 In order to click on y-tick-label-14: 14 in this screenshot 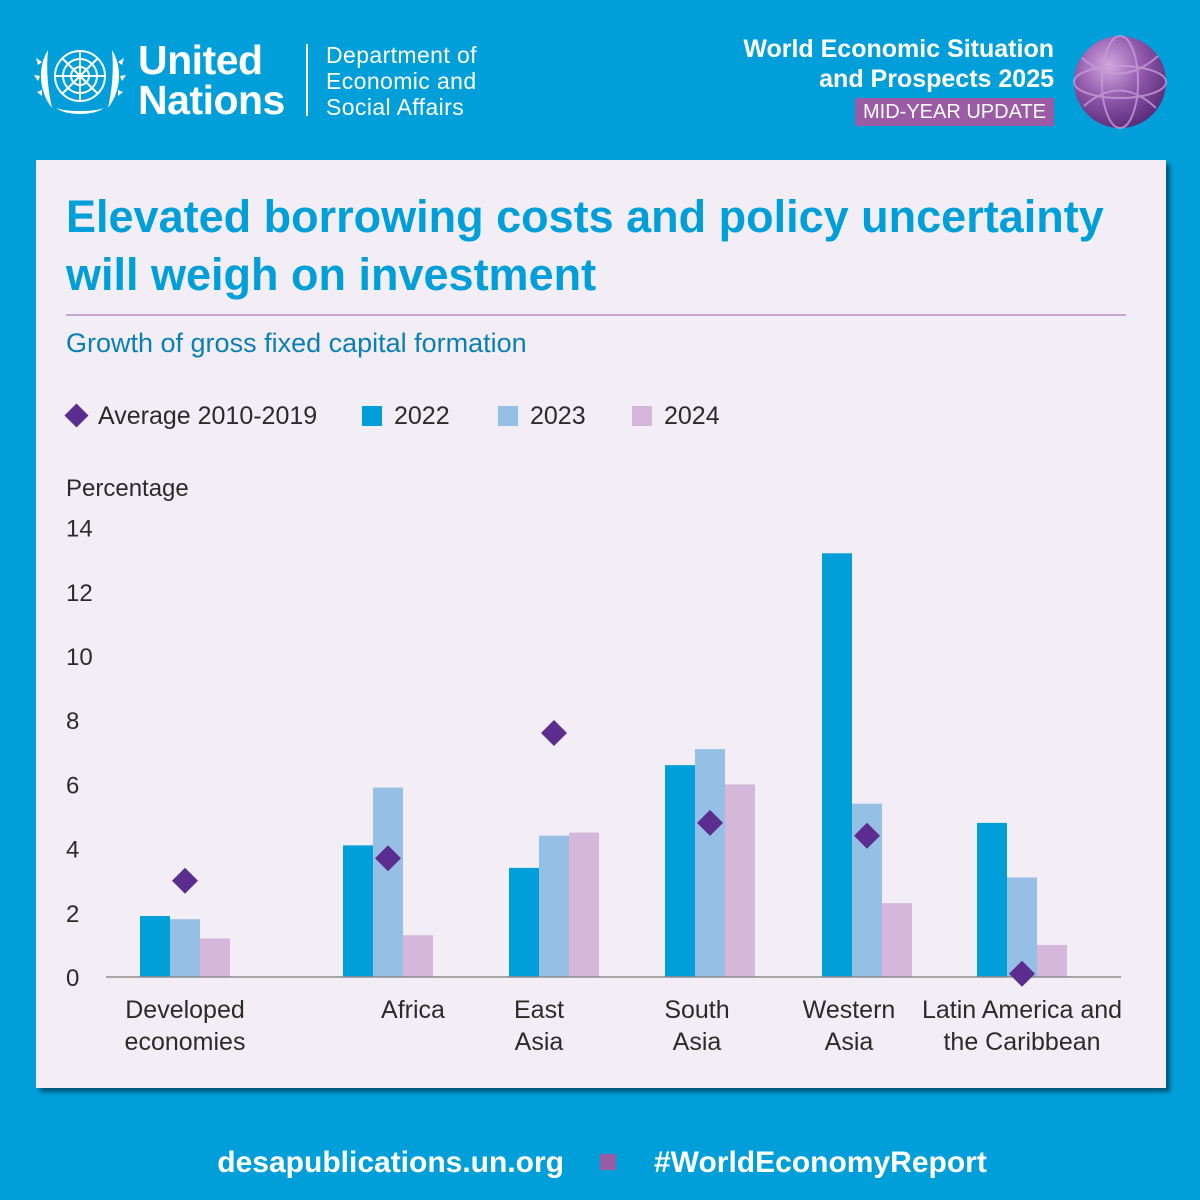, I will do `click(79, 529)`.